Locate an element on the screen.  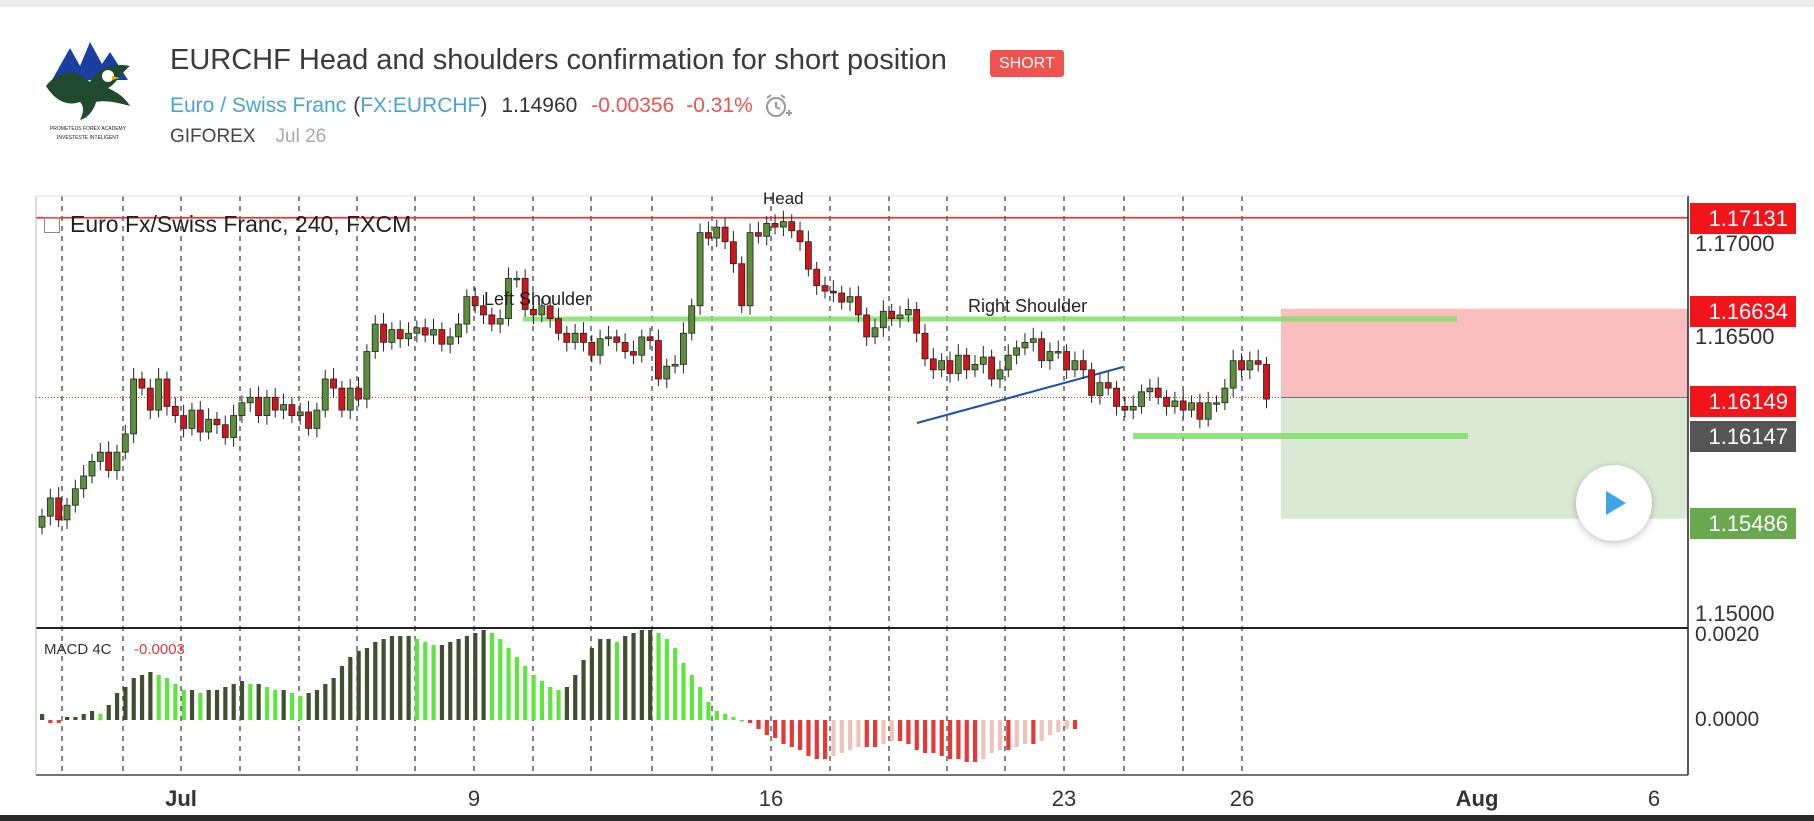
y-tick-3: 1.15000 is located at coordinates (1735, 613).